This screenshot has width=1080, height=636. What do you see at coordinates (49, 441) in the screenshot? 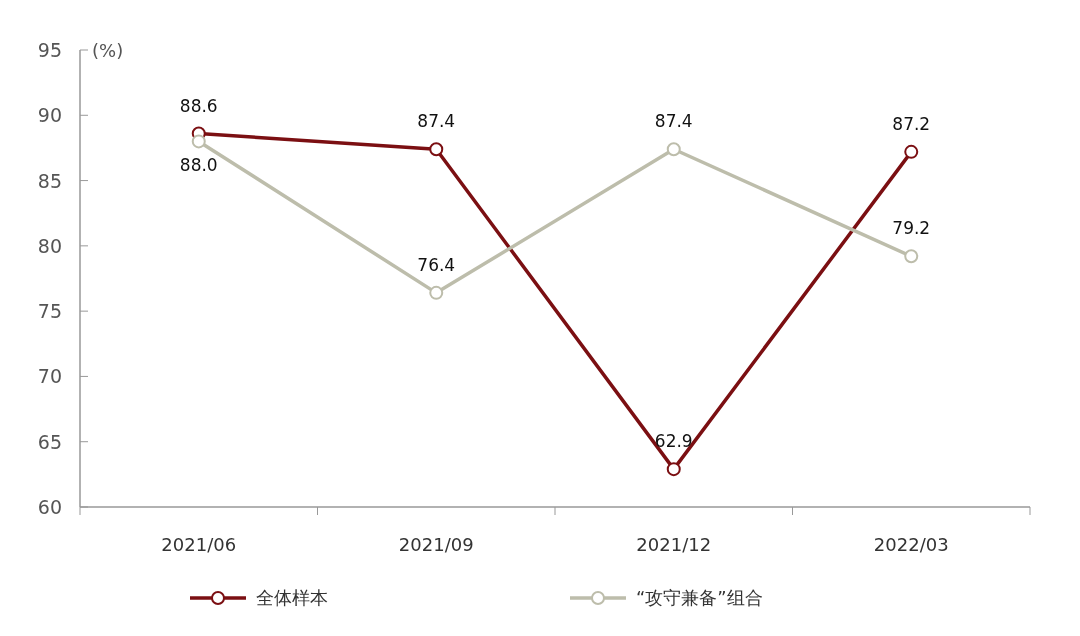
I see `y-tick-label: 65` at bounding box center [49, 441].